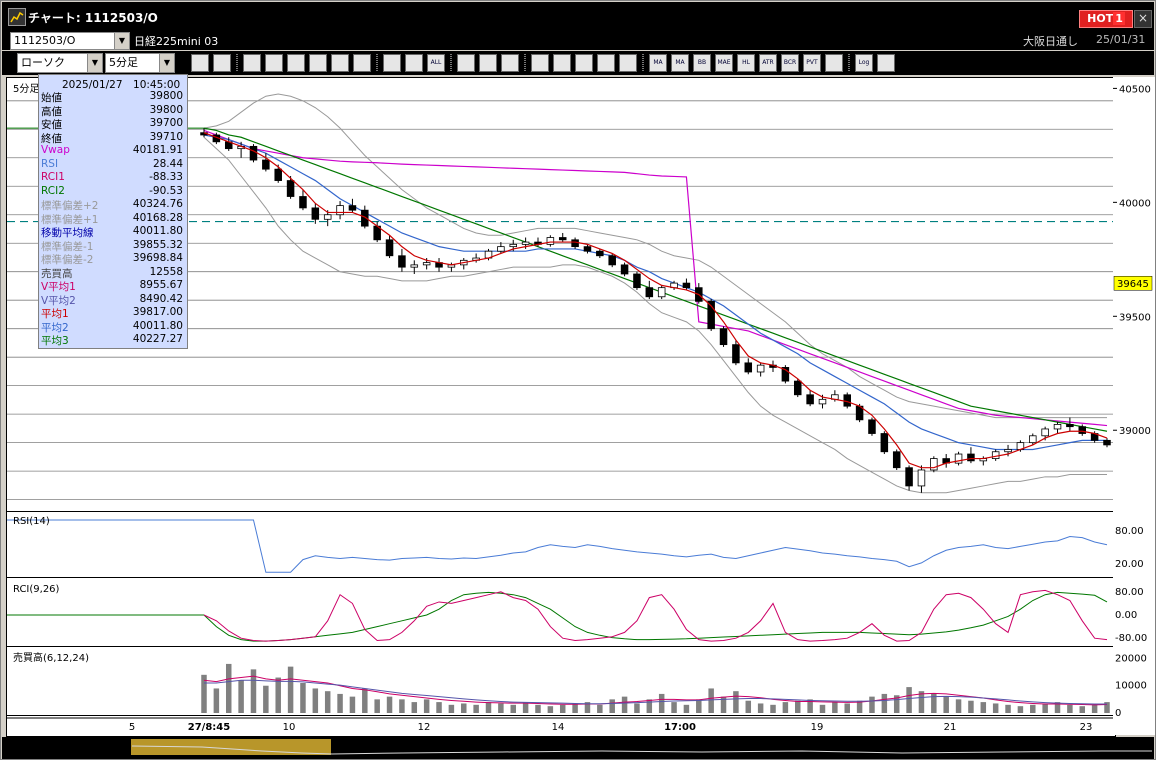 This screenshot has height=760, width=1156. What do you see at coordinates (436, 63) in the screenshot?
I see `all-icon: ALL` at bounding box center [436, 63].